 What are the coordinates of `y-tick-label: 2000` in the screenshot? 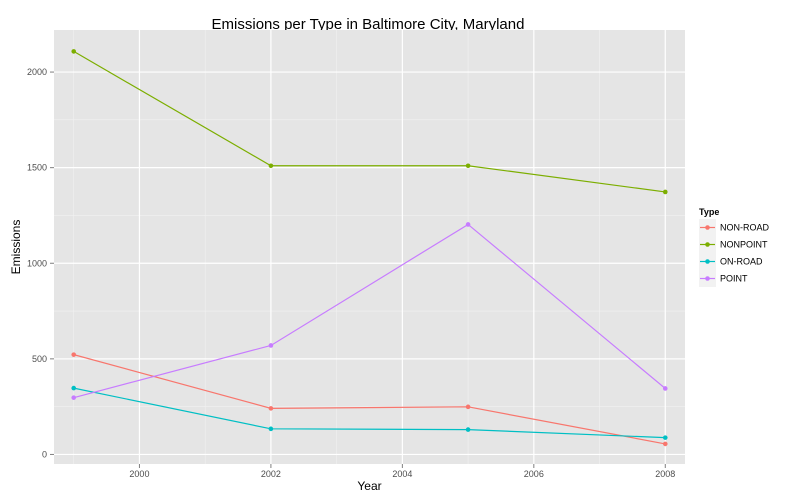 It's located at (37, 72).